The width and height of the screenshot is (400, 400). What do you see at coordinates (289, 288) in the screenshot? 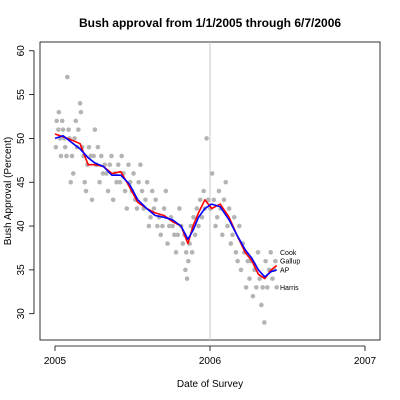
I see `pollster-label: Harris` at bounding box center [289, 288].